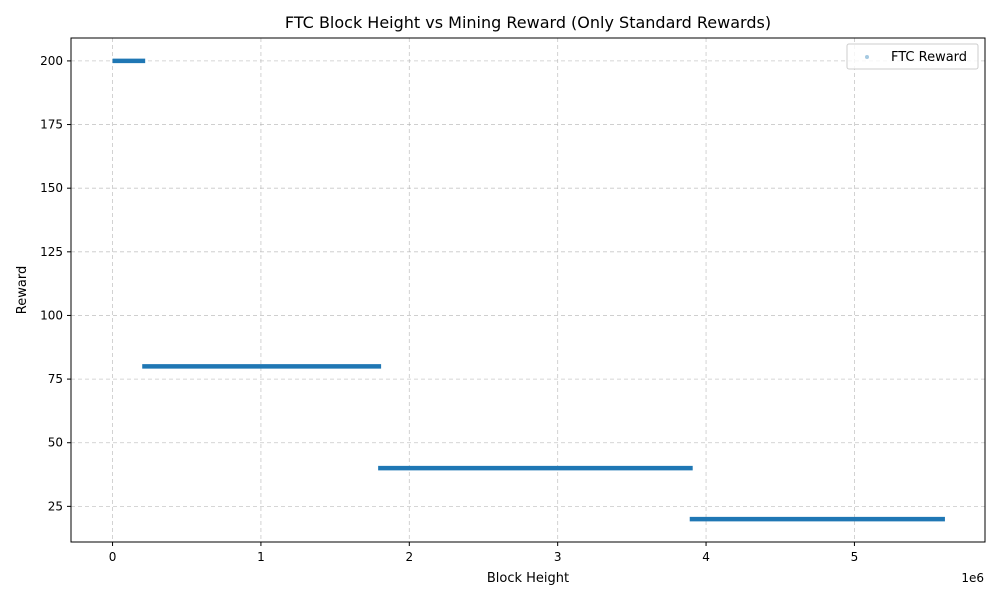  What do you see at coordinates (528, 578) in the screenshot?
I see `x-axis-label: Block Height` at bounding box center [528, 578].